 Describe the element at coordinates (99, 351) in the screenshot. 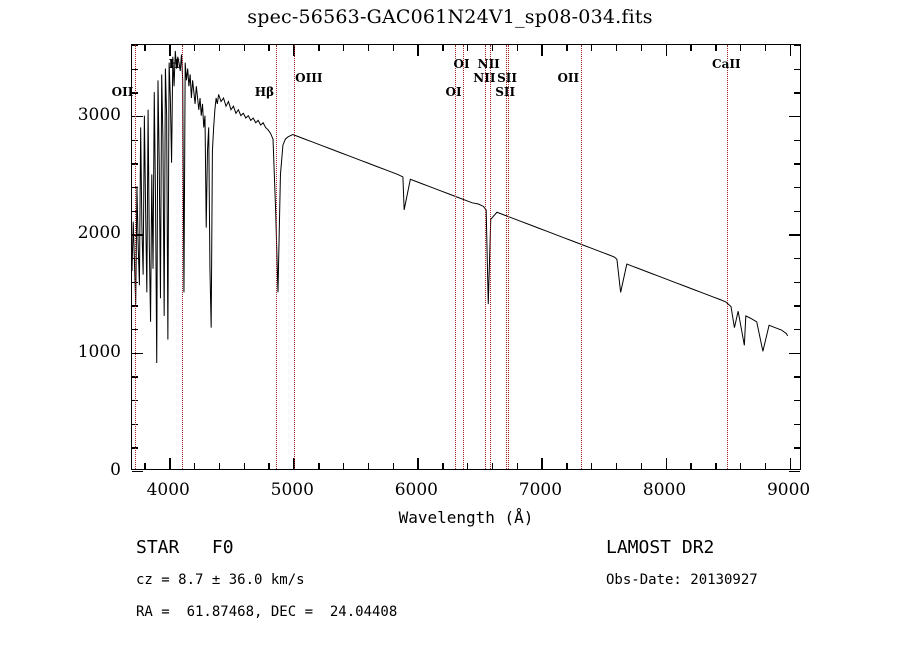

I see `y-tick-label: 1000` at that location.